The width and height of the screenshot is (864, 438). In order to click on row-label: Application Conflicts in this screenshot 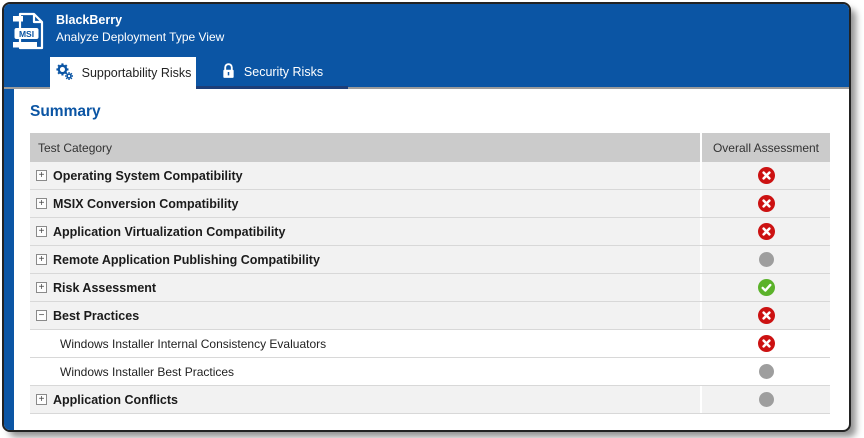, I will do `click(115, 399)`.